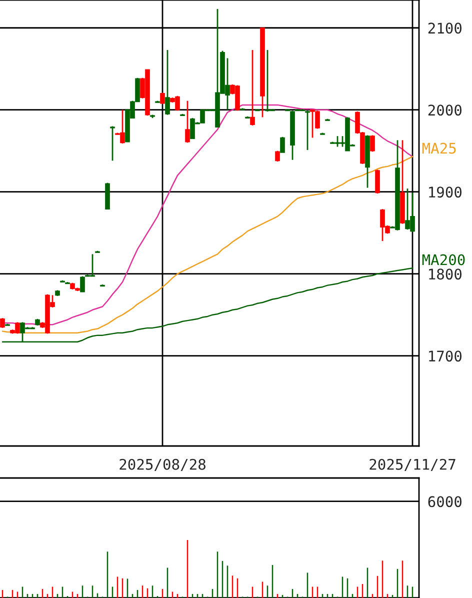  What do you see at coordinates (445, 28) in the screenshot?
I see `y-tick-label: 2100` at bounding box center [445, 28].